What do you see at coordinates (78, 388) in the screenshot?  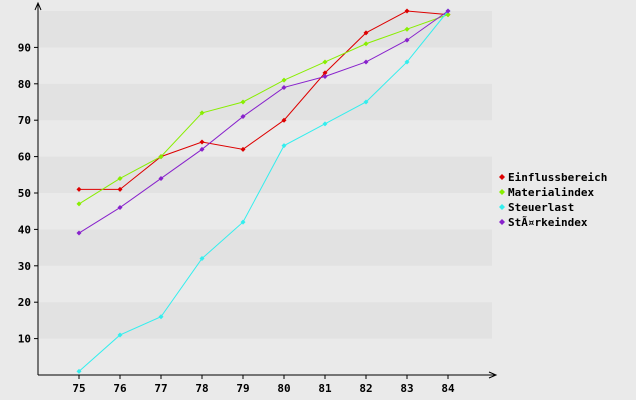 I see `x-tick-label: 75` at bounding box center [78, 388].